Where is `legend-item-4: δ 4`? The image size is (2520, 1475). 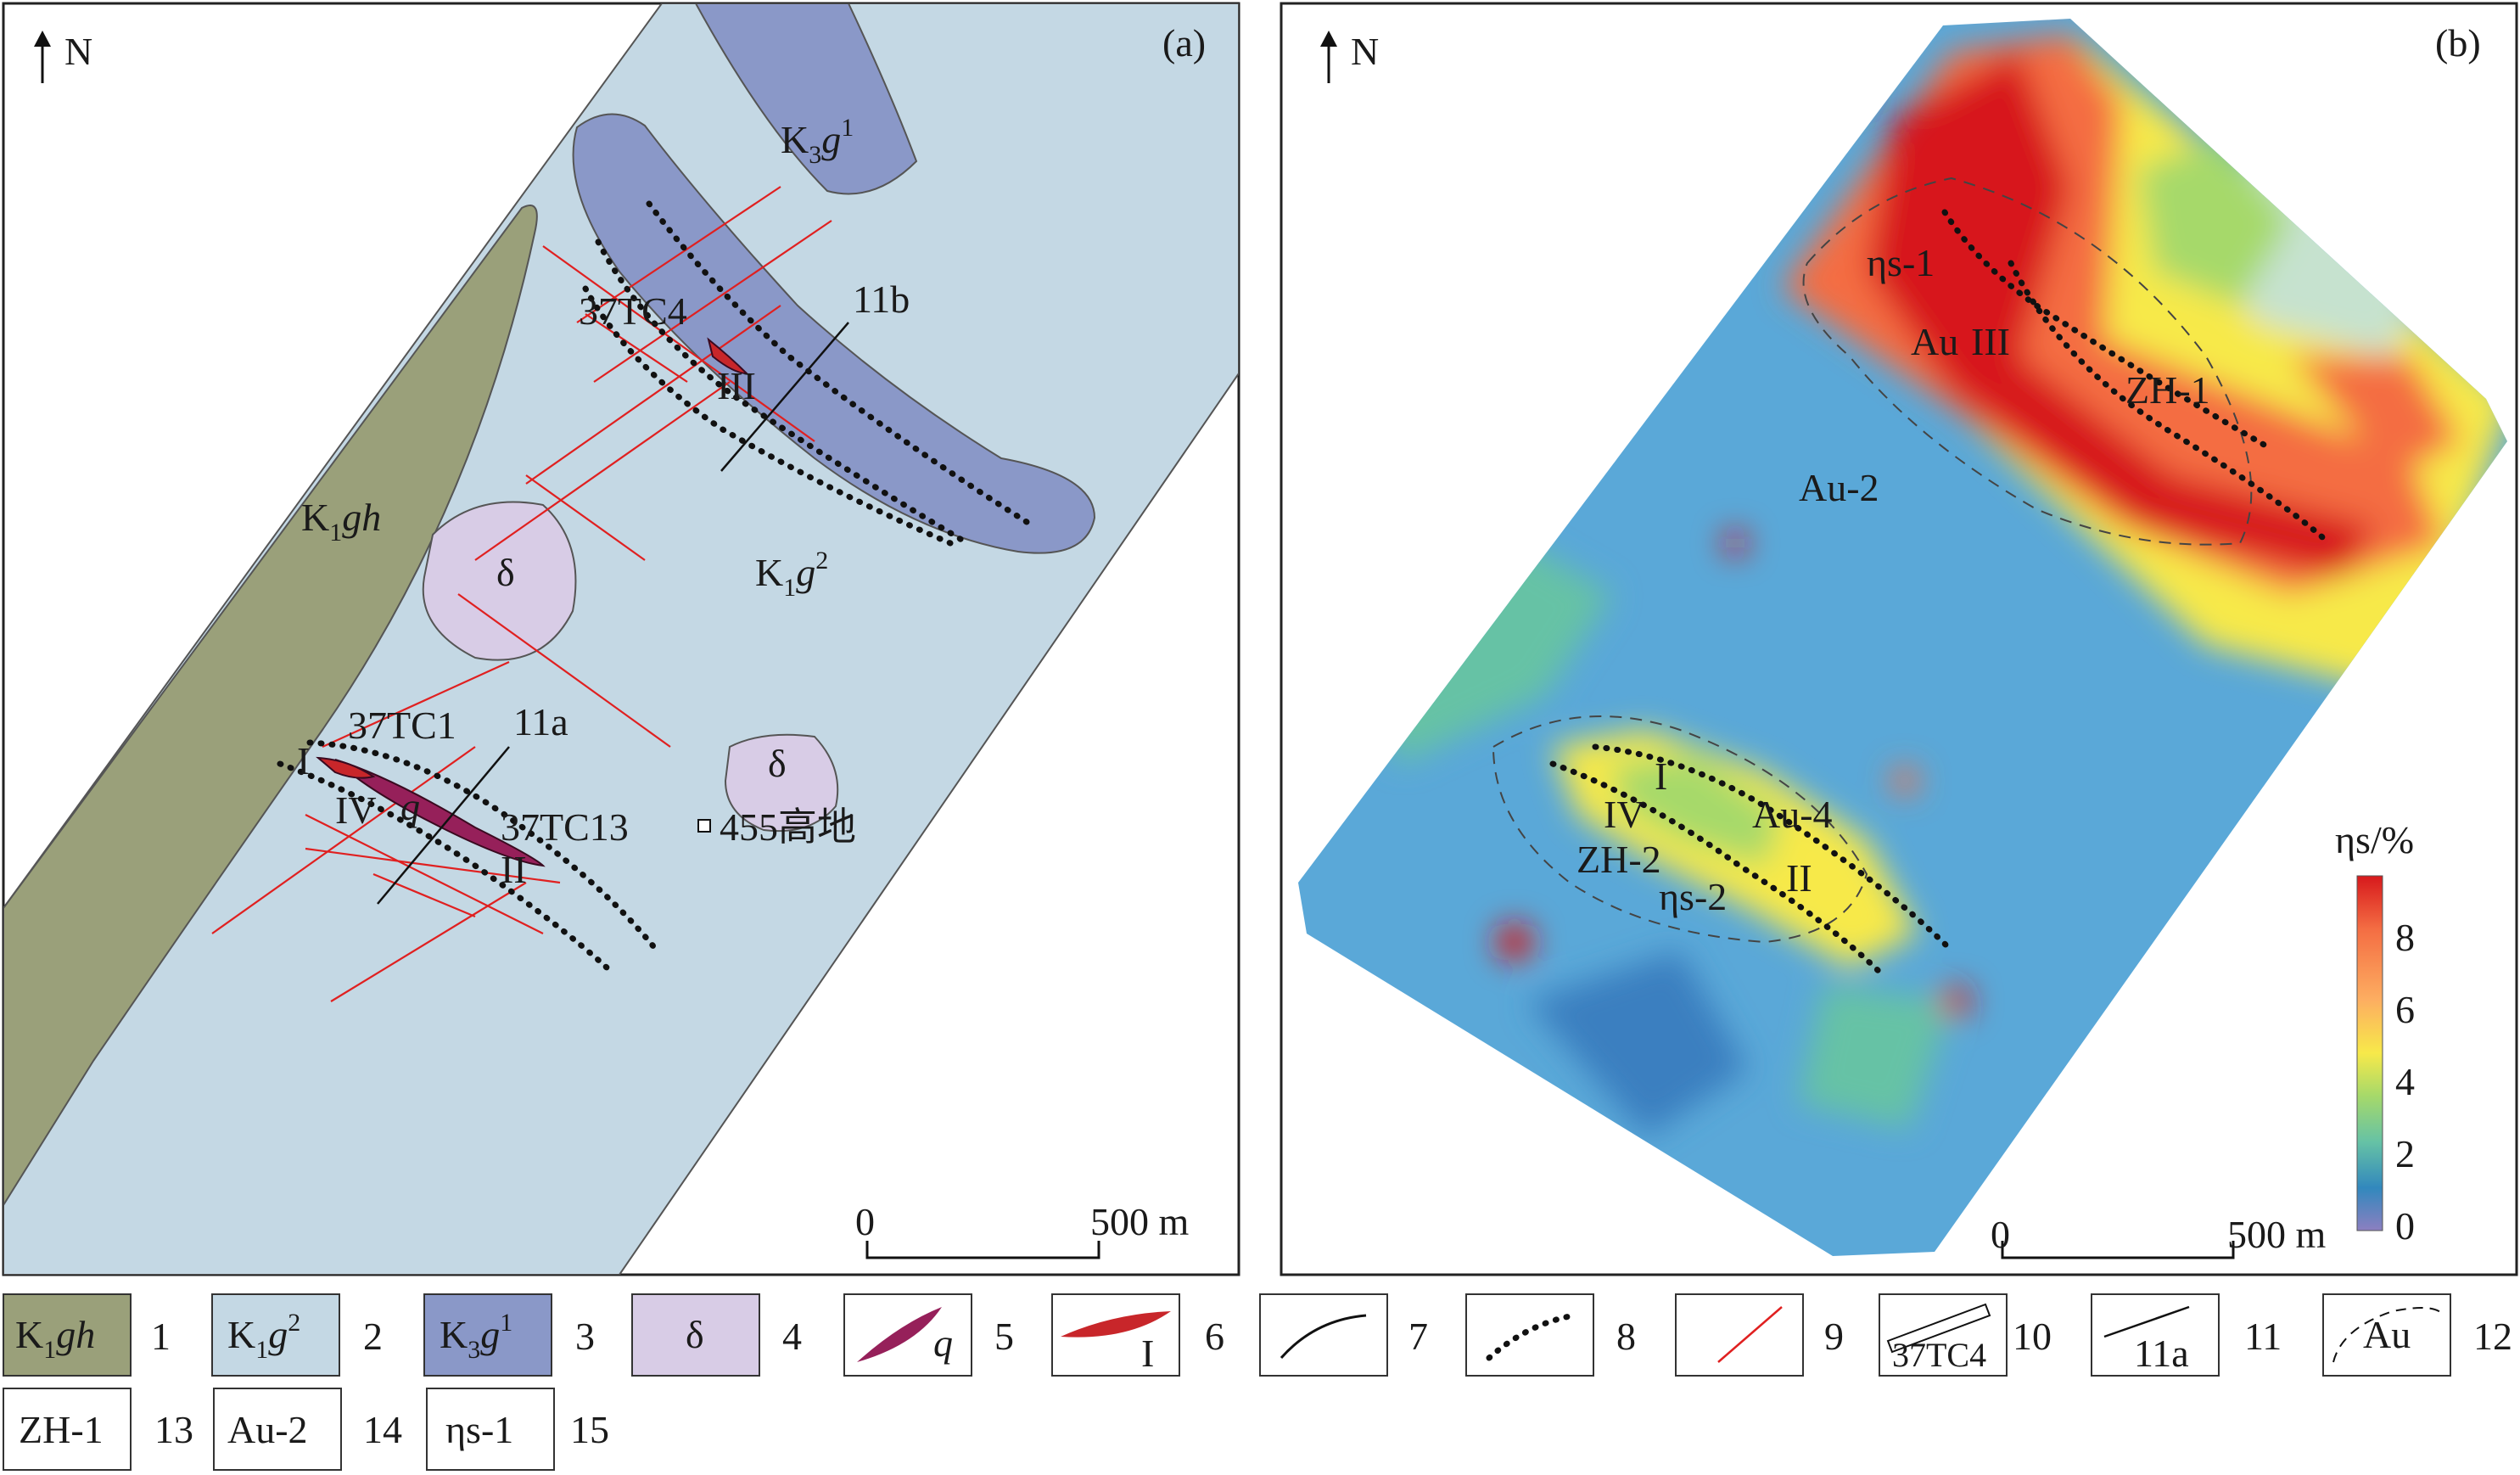 legend-item-4: δ 4 is located at coordinates (716, 1335).